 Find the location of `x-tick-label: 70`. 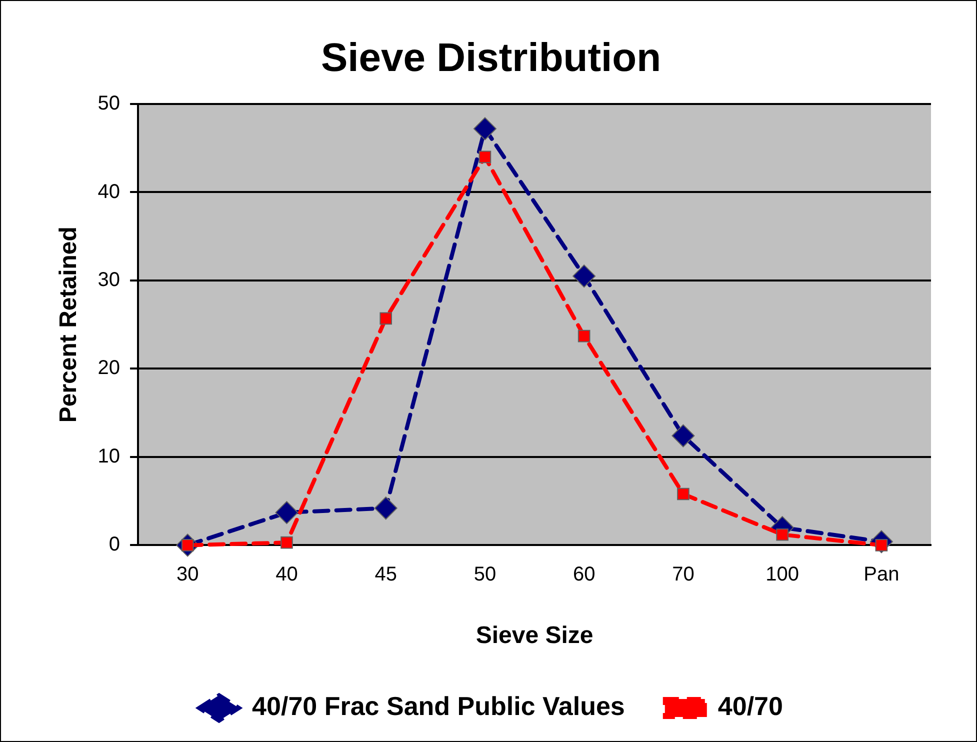

x-tick-label: 70 is located at coordinates (683, 575).